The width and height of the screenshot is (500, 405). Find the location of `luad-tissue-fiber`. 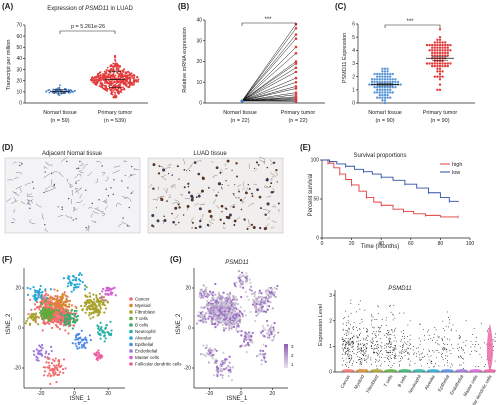

luad-tissue-fiber is located at coordinates (273, 174).